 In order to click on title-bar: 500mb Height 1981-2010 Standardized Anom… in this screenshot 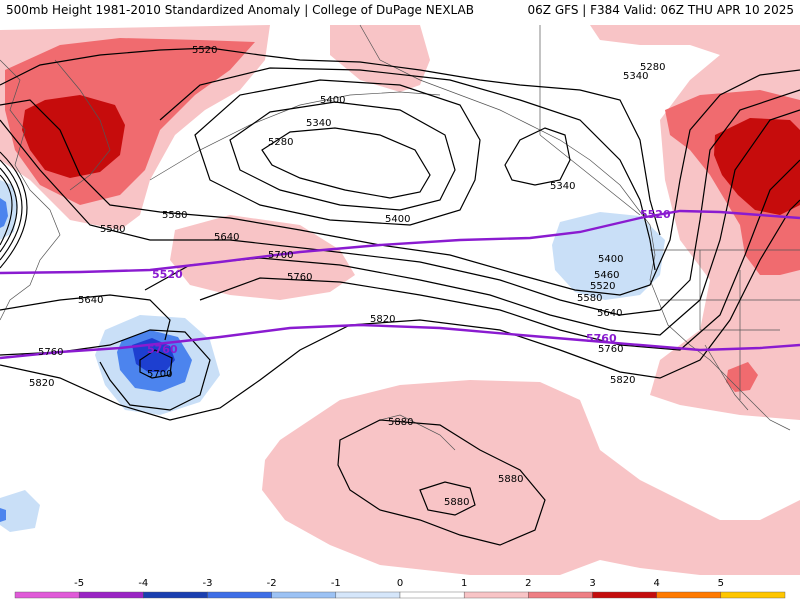, I will do `click(400, 11)`.